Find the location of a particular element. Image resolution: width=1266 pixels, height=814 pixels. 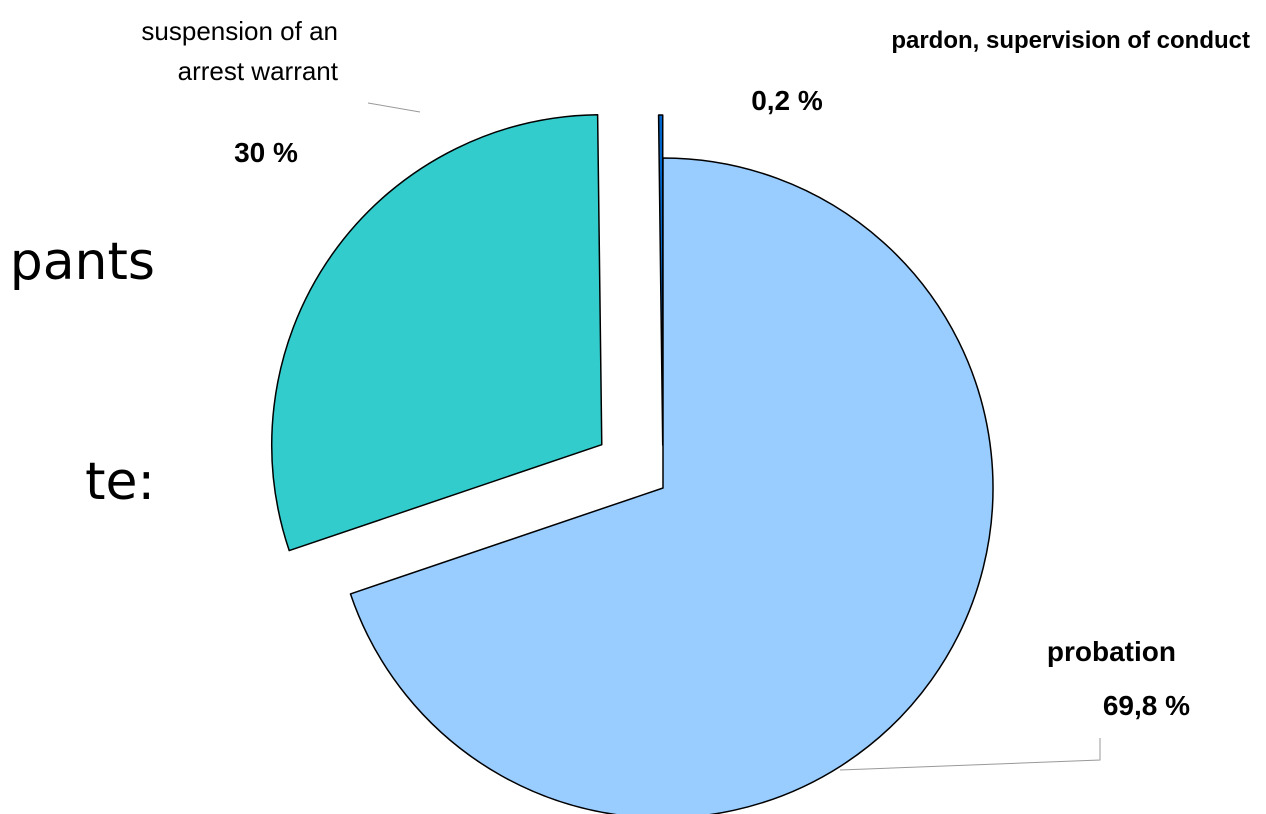

category-label-pardon-supervision-of-conduct: pardon, supervision of conduct is located at coordinates (1070, 40).